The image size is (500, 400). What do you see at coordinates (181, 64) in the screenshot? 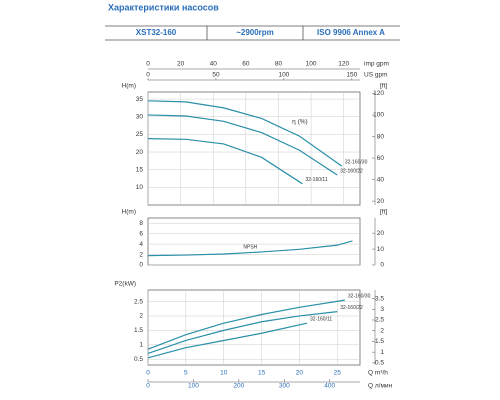
I see `top-tick-label: 20` at bounding box center [181, 64].